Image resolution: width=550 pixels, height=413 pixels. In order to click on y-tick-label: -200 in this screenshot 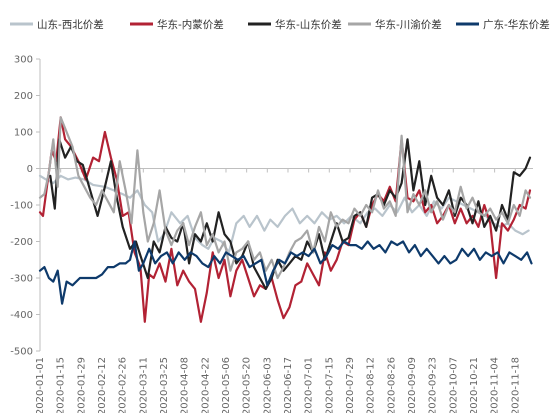, I will do `click(21, 242)`.